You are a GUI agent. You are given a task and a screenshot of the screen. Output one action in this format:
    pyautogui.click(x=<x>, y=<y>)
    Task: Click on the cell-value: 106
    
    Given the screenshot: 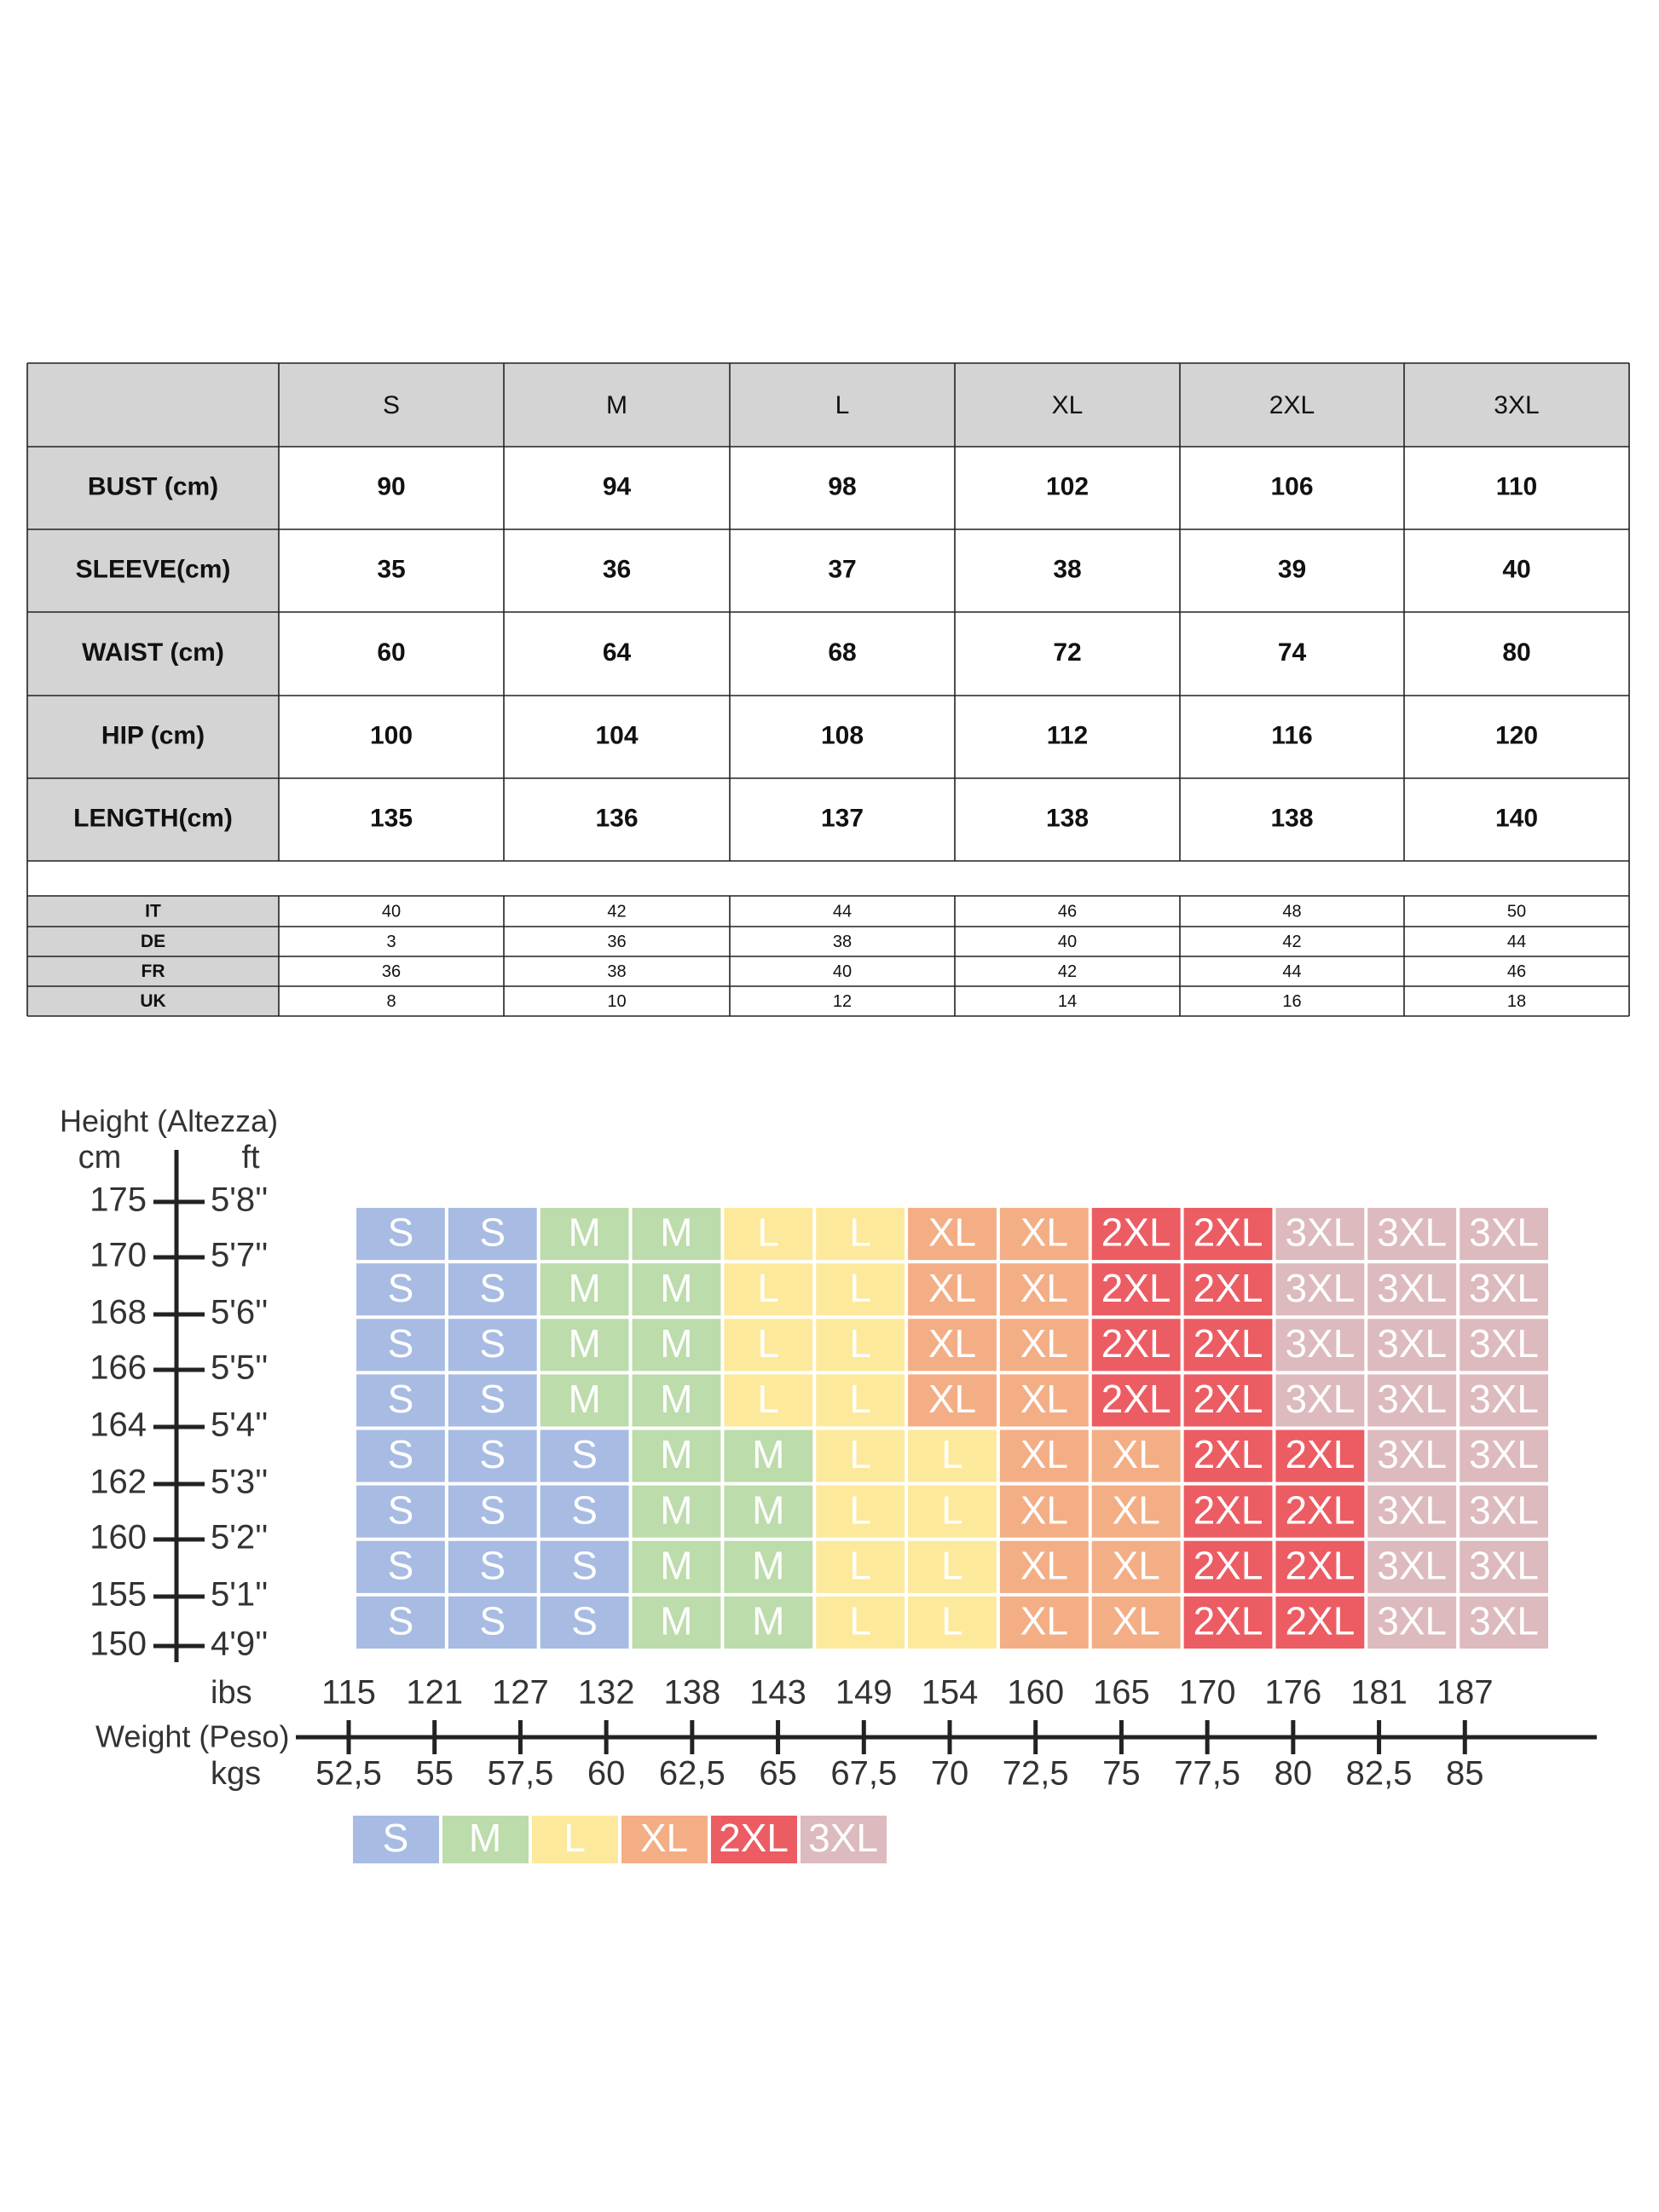 What is the action you would take?
    pyautogui.click(x=1292, y=486)
    